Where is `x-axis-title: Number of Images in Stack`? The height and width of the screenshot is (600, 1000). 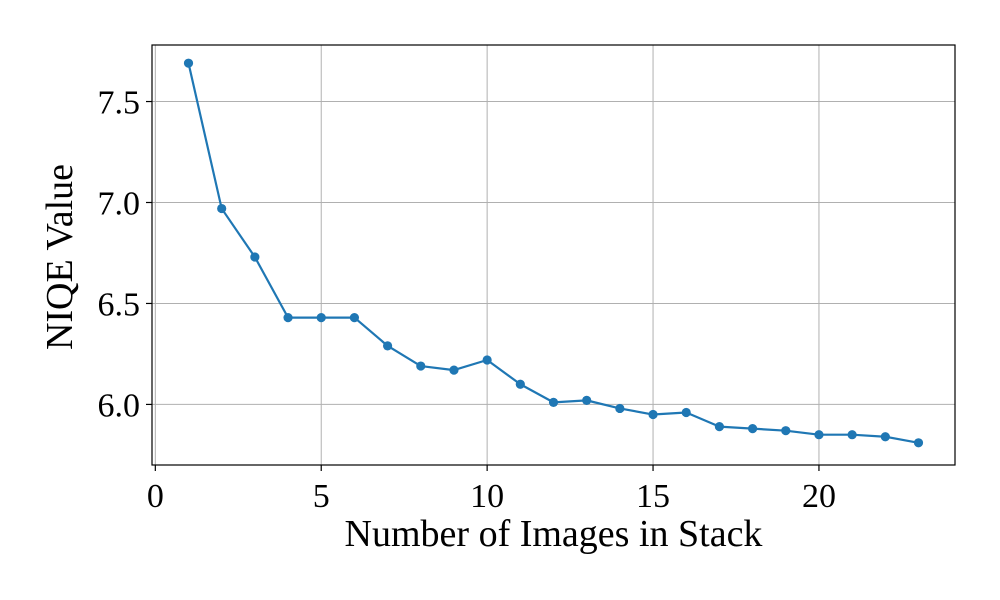 x-axis-title: Number of Images in Stack is located at coordinates (554, 534).